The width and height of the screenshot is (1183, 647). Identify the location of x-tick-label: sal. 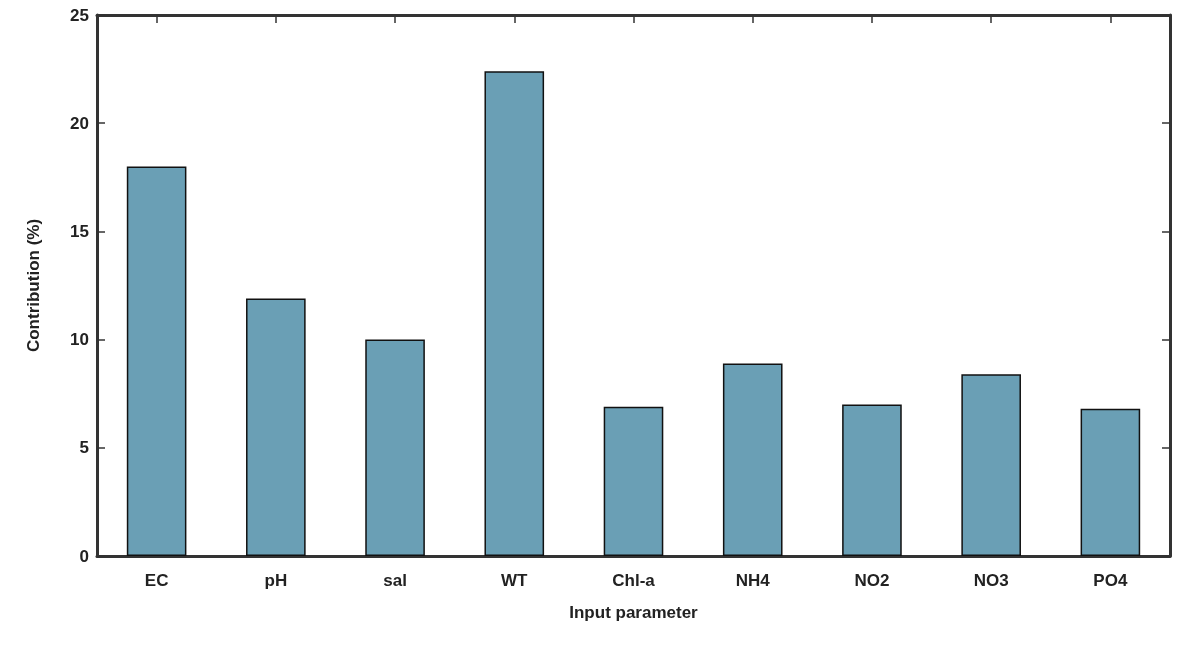
(395, 580).